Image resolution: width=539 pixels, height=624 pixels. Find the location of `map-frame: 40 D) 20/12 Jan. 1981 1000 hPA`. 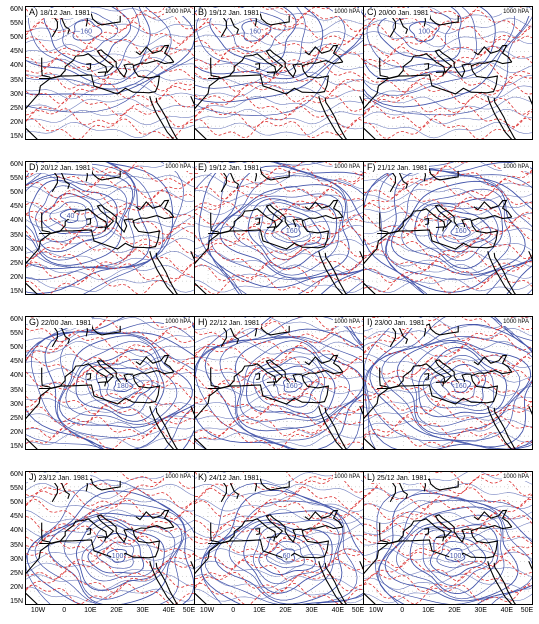

map-frame: 40 D) 20/12 Jan. 1981 1000 hPA is located at coordinates (110, 228).